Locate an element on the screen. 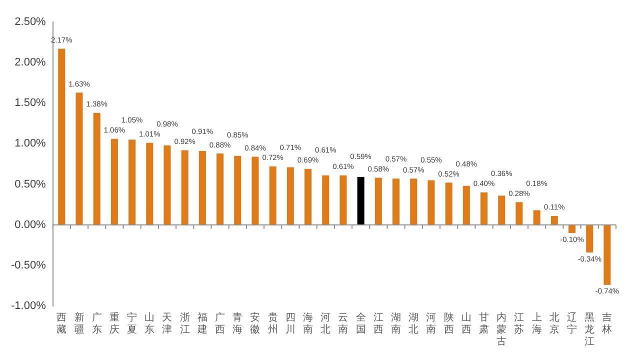 The width and height of the screenshot is (636, 362). x-tick-label: 四川 is located at coordinates (290, 324).